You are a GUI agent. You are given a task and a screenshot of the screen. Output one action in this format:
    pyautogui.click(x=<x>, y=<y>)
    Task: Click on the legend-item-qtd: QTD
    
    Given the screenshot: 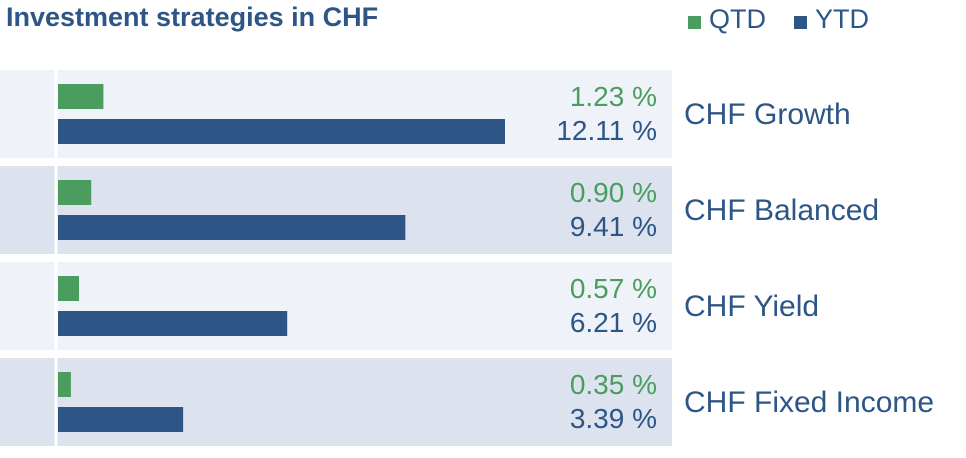 What is the action you would take?
    pyautogui.click(x=727, y=19)
    